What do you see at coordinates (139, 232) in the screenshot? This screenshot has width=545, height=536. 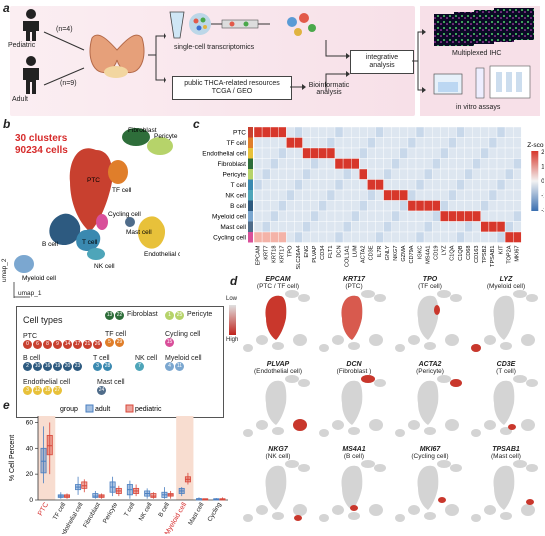 I see `umap-label-mast: Mast cell` at bounding box center [139, 232].